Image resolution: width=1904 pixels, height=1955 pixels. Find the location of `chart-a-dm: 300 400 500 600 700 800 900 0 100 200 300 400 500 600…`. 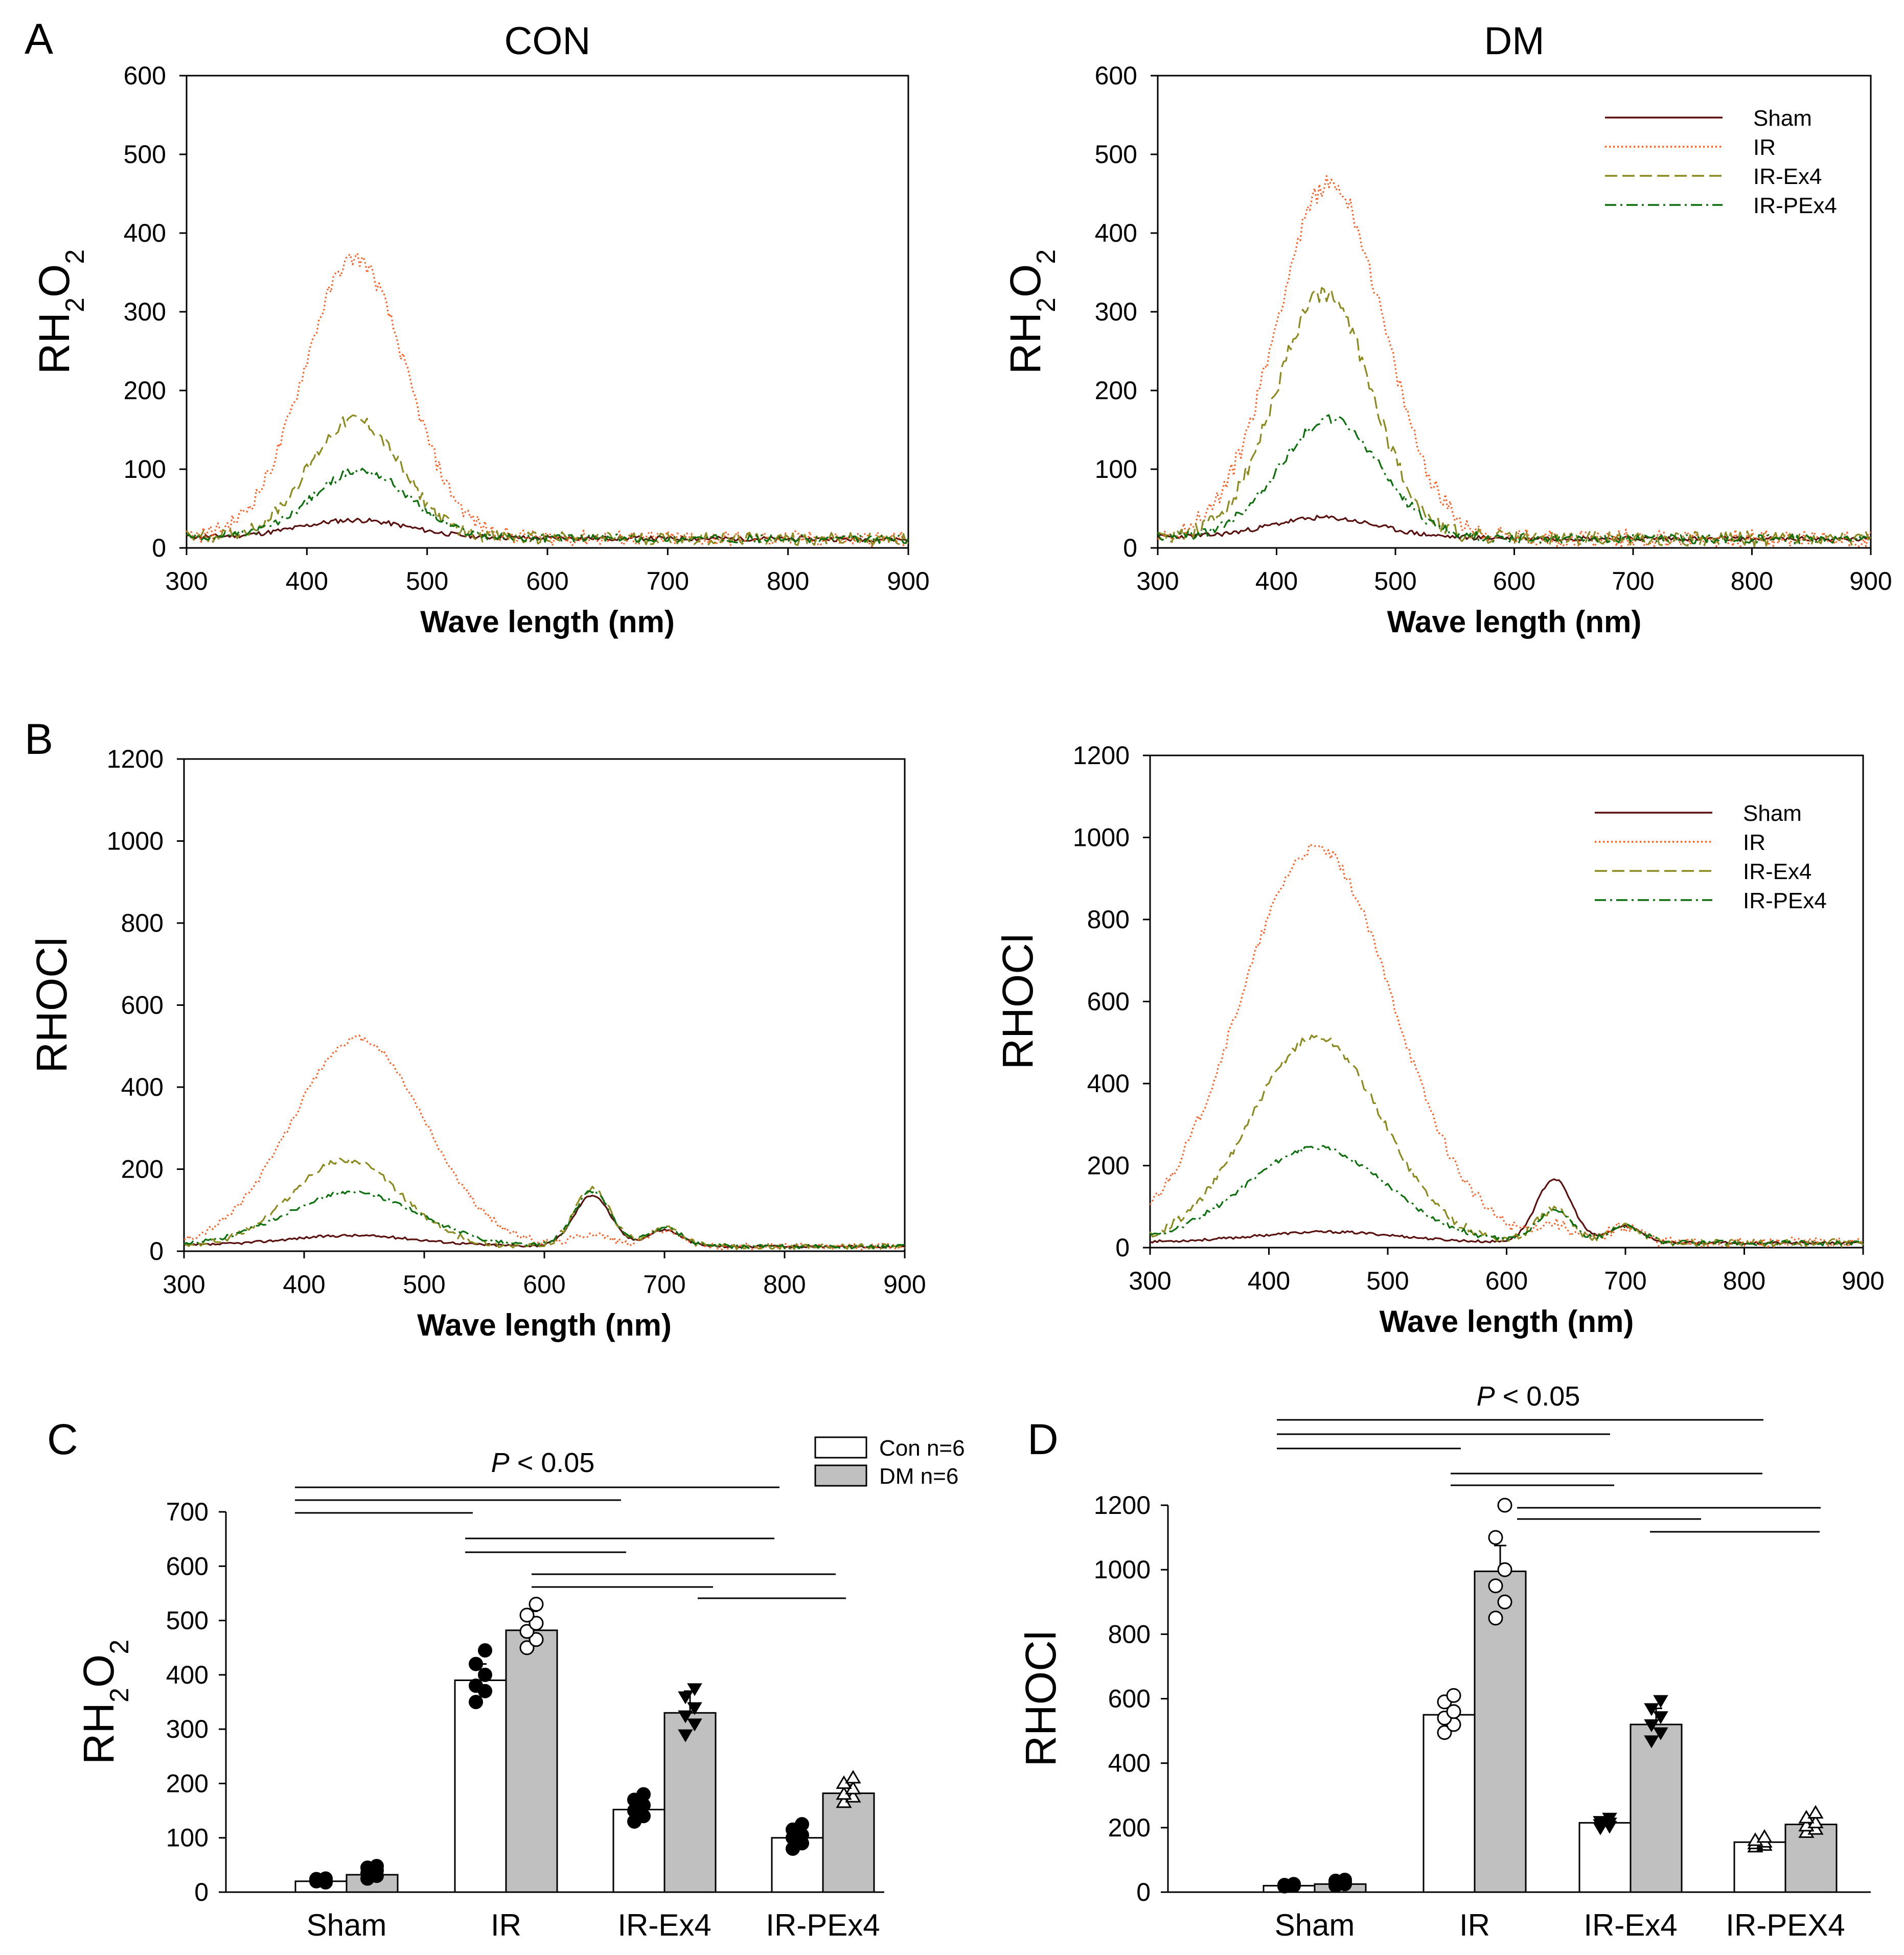

chart-a-dm: 300 400 500 600 700 800 900 0 100 200 300 400 500 600… is located at coordinates (1446, 329).